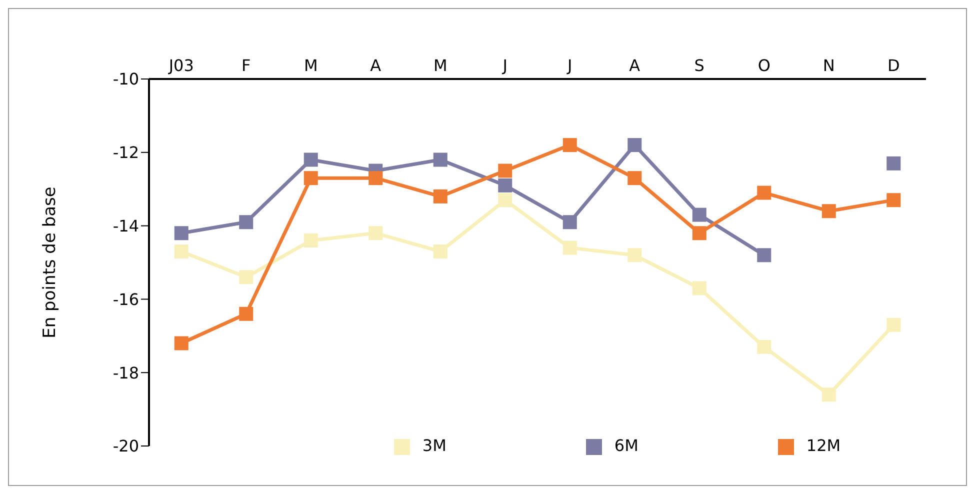 This screenshot has width=975, height=494. What do you see at coordinates (181, 65) in the screenshot?
I see `x-tick-label: J03` at bounding box center [181, 65].